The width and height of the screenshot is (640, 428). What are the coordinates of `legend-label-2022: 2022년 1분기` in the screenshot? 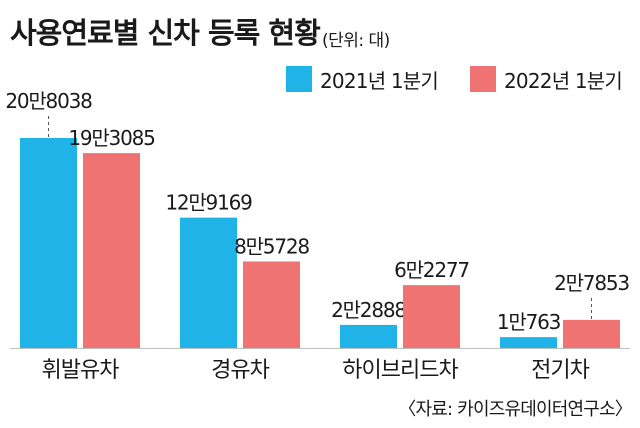 It's located at (563, 80).